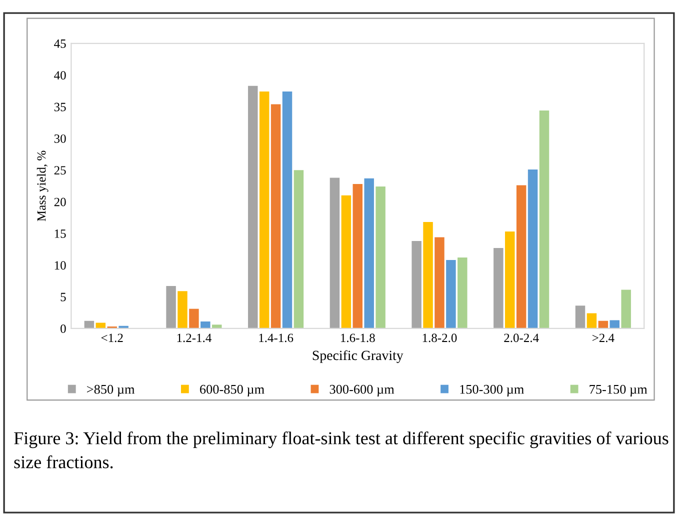 This screenshot has height=523, width=678. What do you see at coordinates (439, 338) in the screenshot?
I see `x-tick-label: 1.8-2.0` at bounding box center [439, 338].